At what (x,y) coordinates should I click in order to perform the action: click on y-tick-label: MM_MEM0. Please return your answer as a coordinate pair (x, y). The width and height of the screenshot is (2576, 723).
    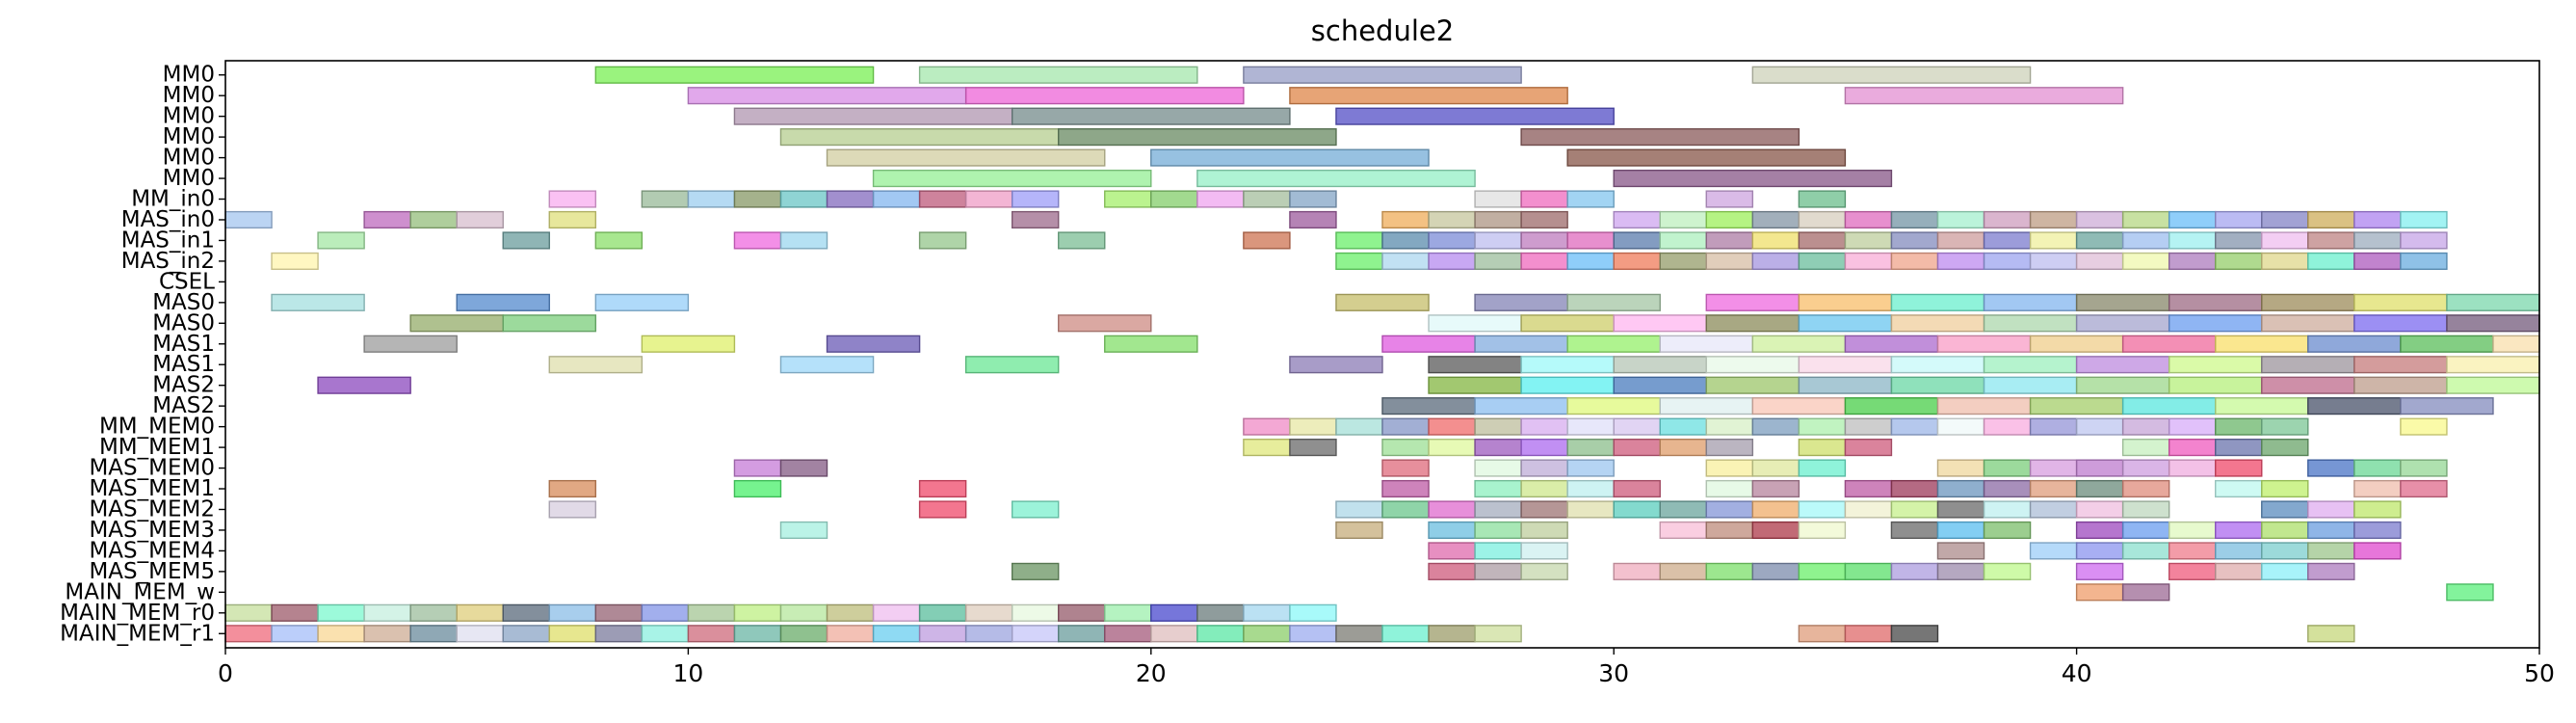
    Looking at the image, I should click on (157, 428).